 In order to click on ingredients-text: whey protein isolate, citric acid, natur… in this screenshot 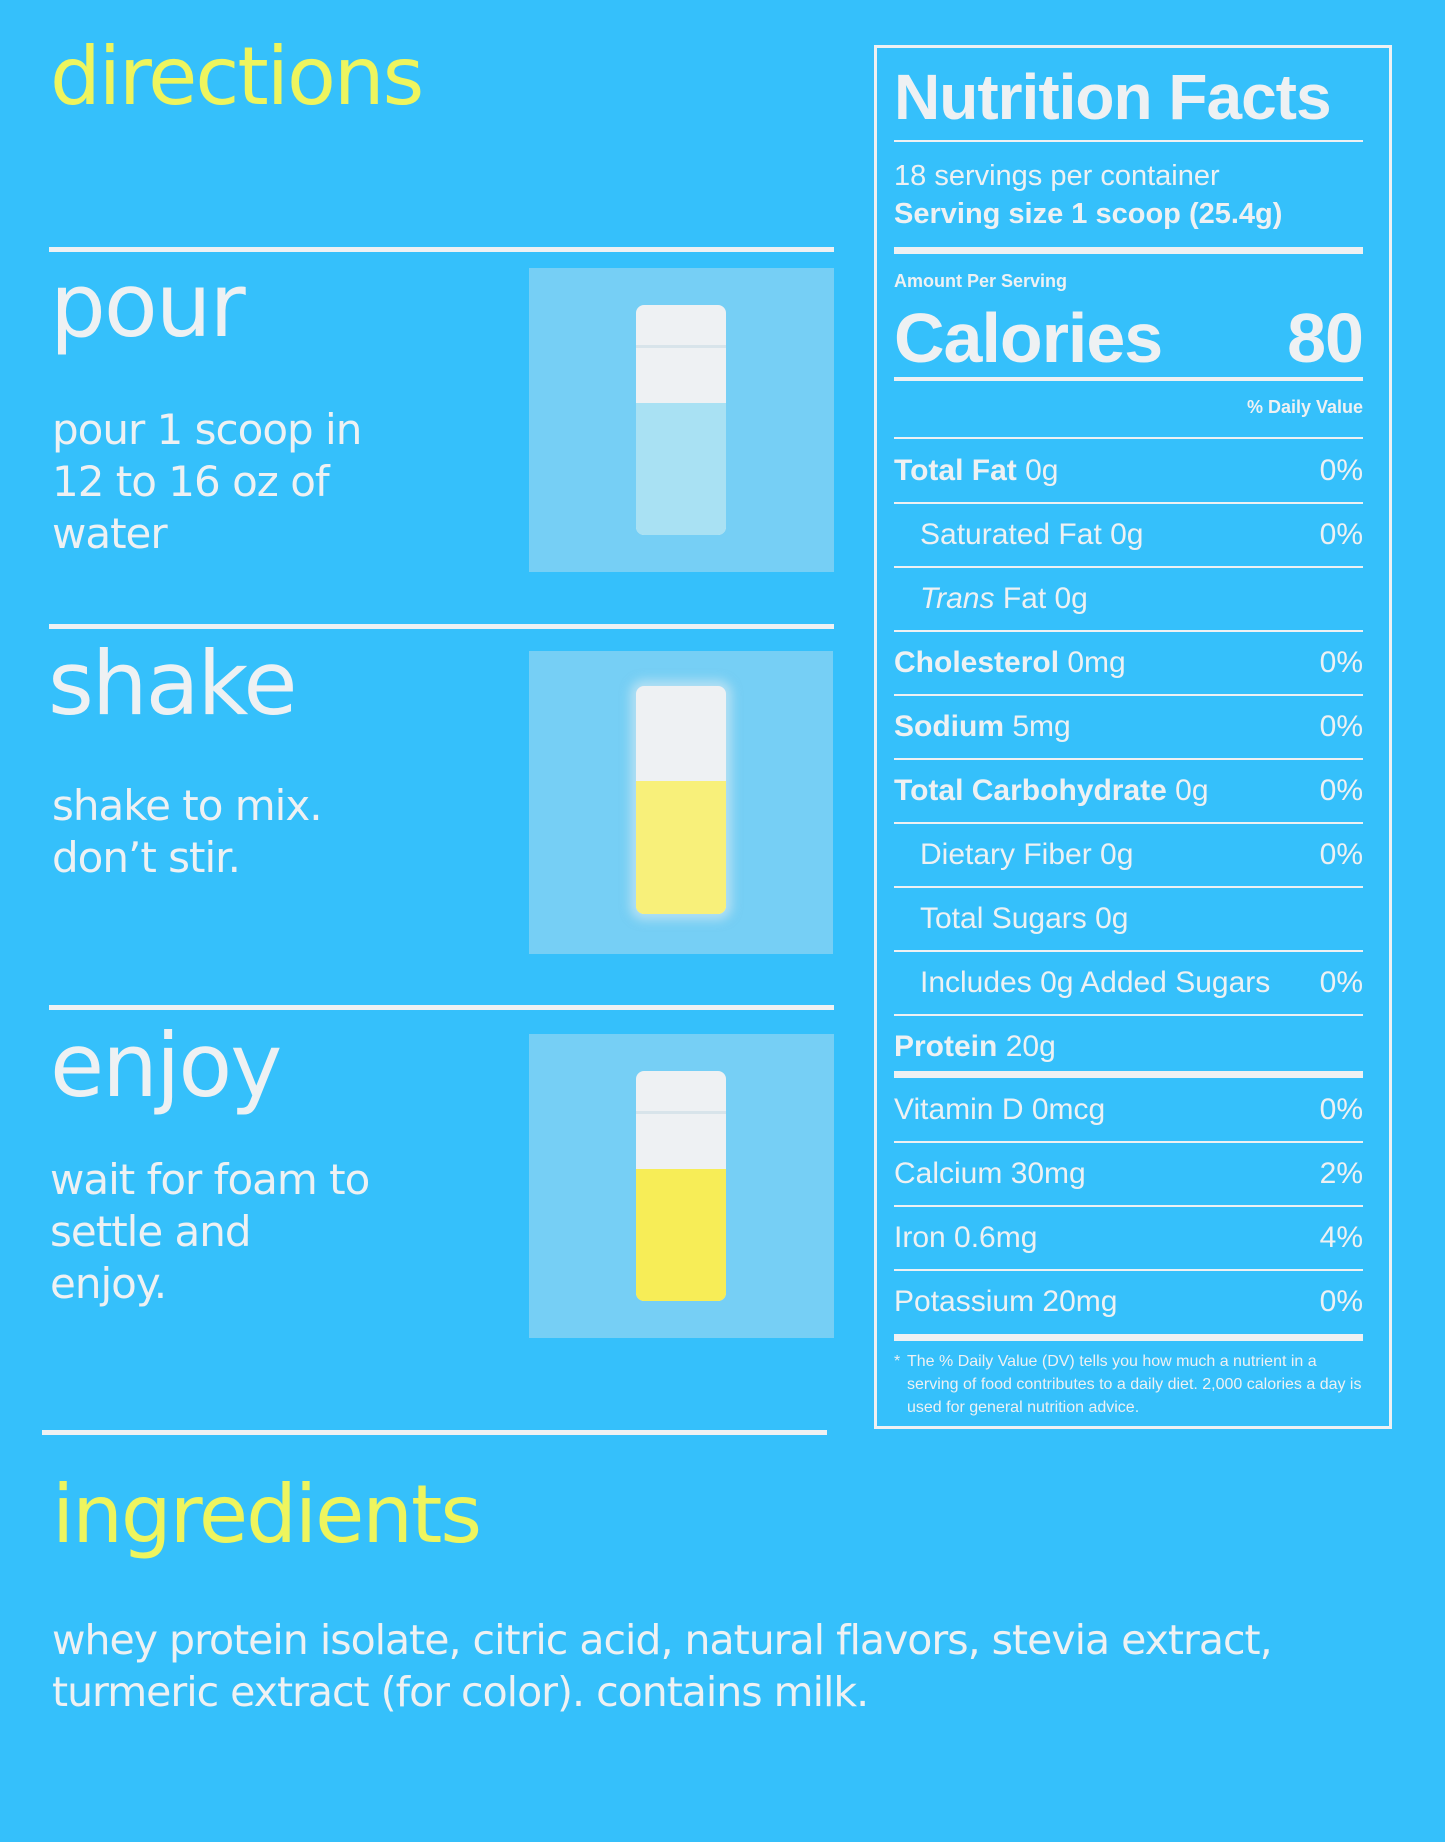, I will do `click(662, 1666)`.